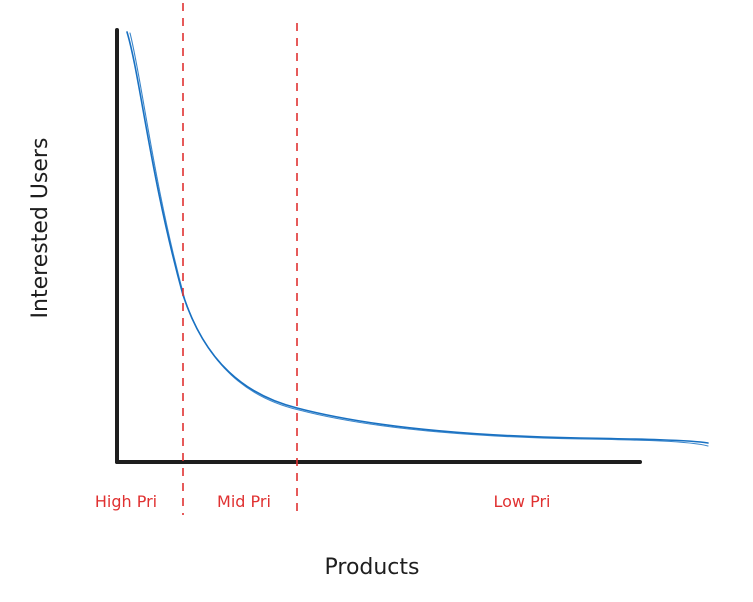  What do you see at coordinates (372, 567) in the screenshot?
I see `x-axis-label: Products` at bounding box center [372, 567].